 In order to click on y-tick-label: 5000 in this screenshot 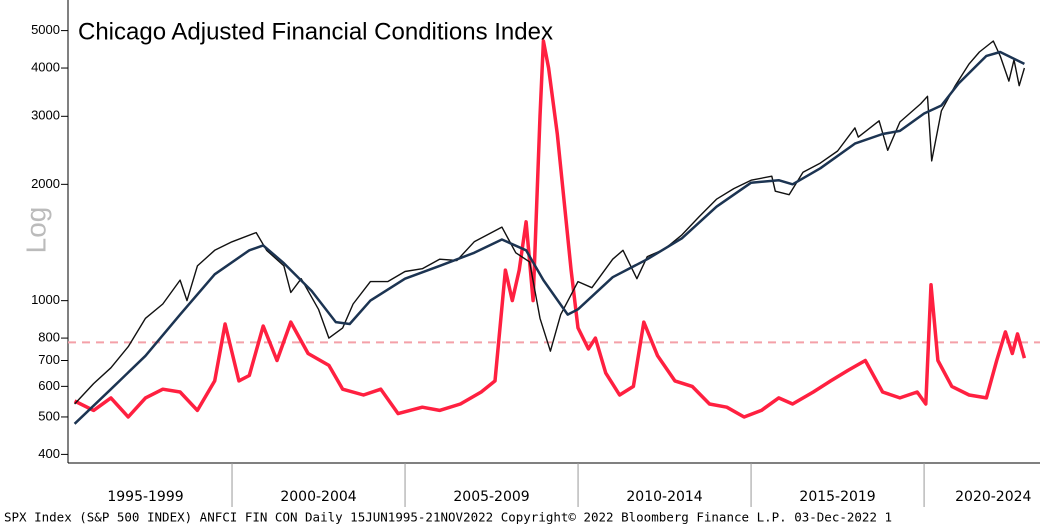, I will do `click(45, 29)`.